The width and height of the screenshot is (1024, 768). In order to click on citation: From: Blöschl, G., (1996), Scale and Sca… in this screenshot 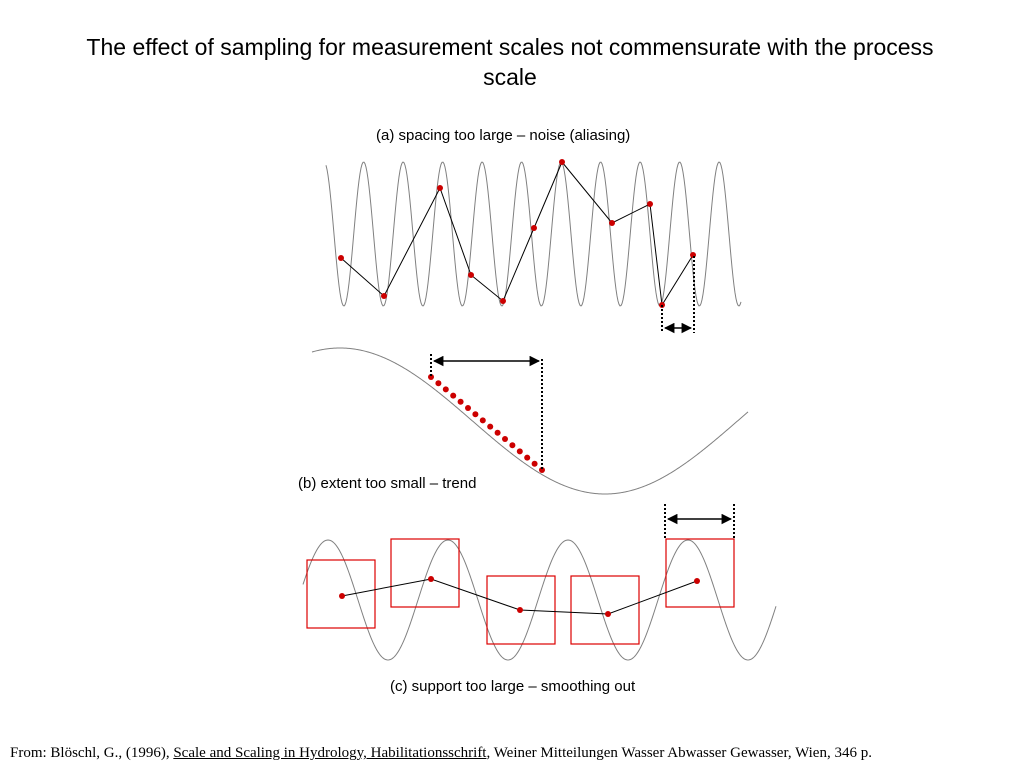, I will do `click(441, 753)`.